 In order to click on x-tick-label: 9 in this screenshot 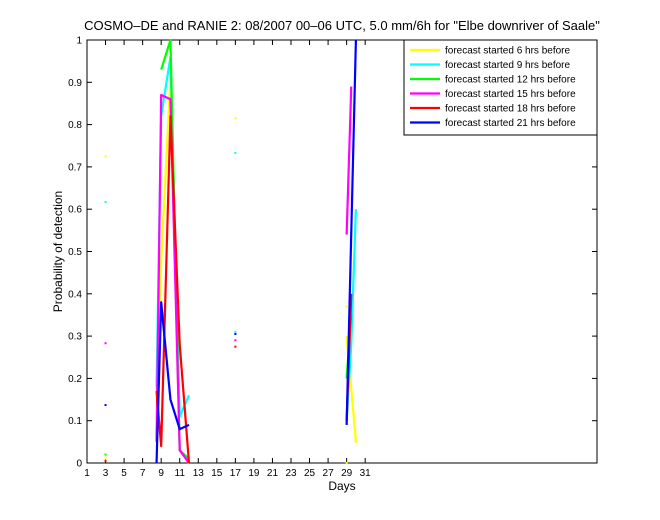, I will do `click(161, 473)`.